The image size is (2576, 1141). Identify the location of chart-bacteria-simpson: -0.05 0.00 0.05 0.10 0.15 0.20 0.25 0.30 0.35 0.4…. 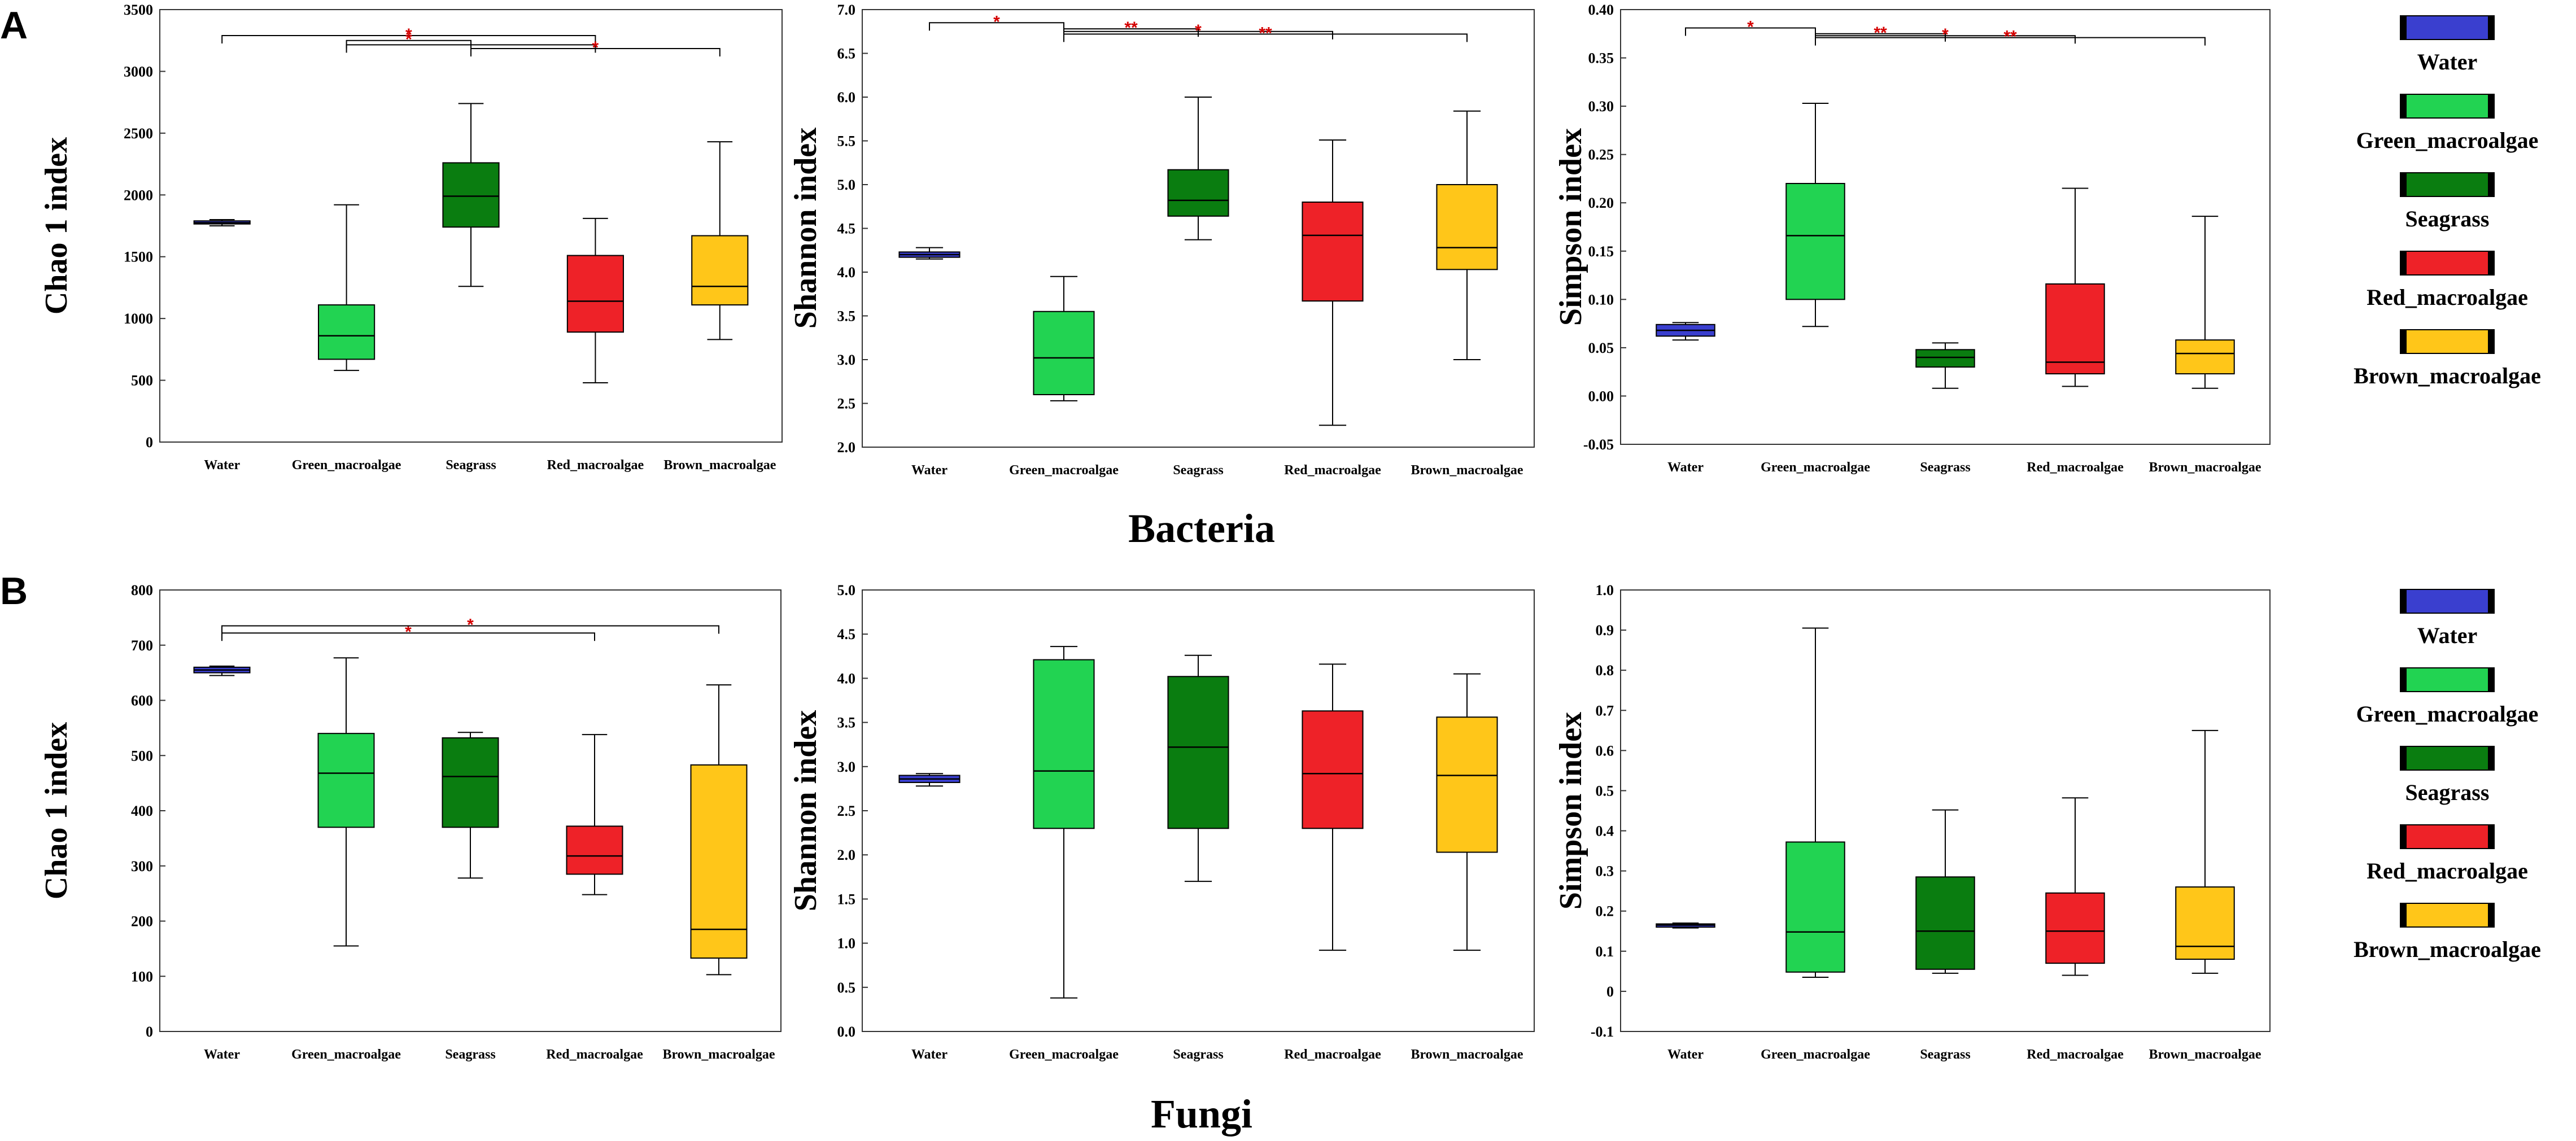
(1912, 238).